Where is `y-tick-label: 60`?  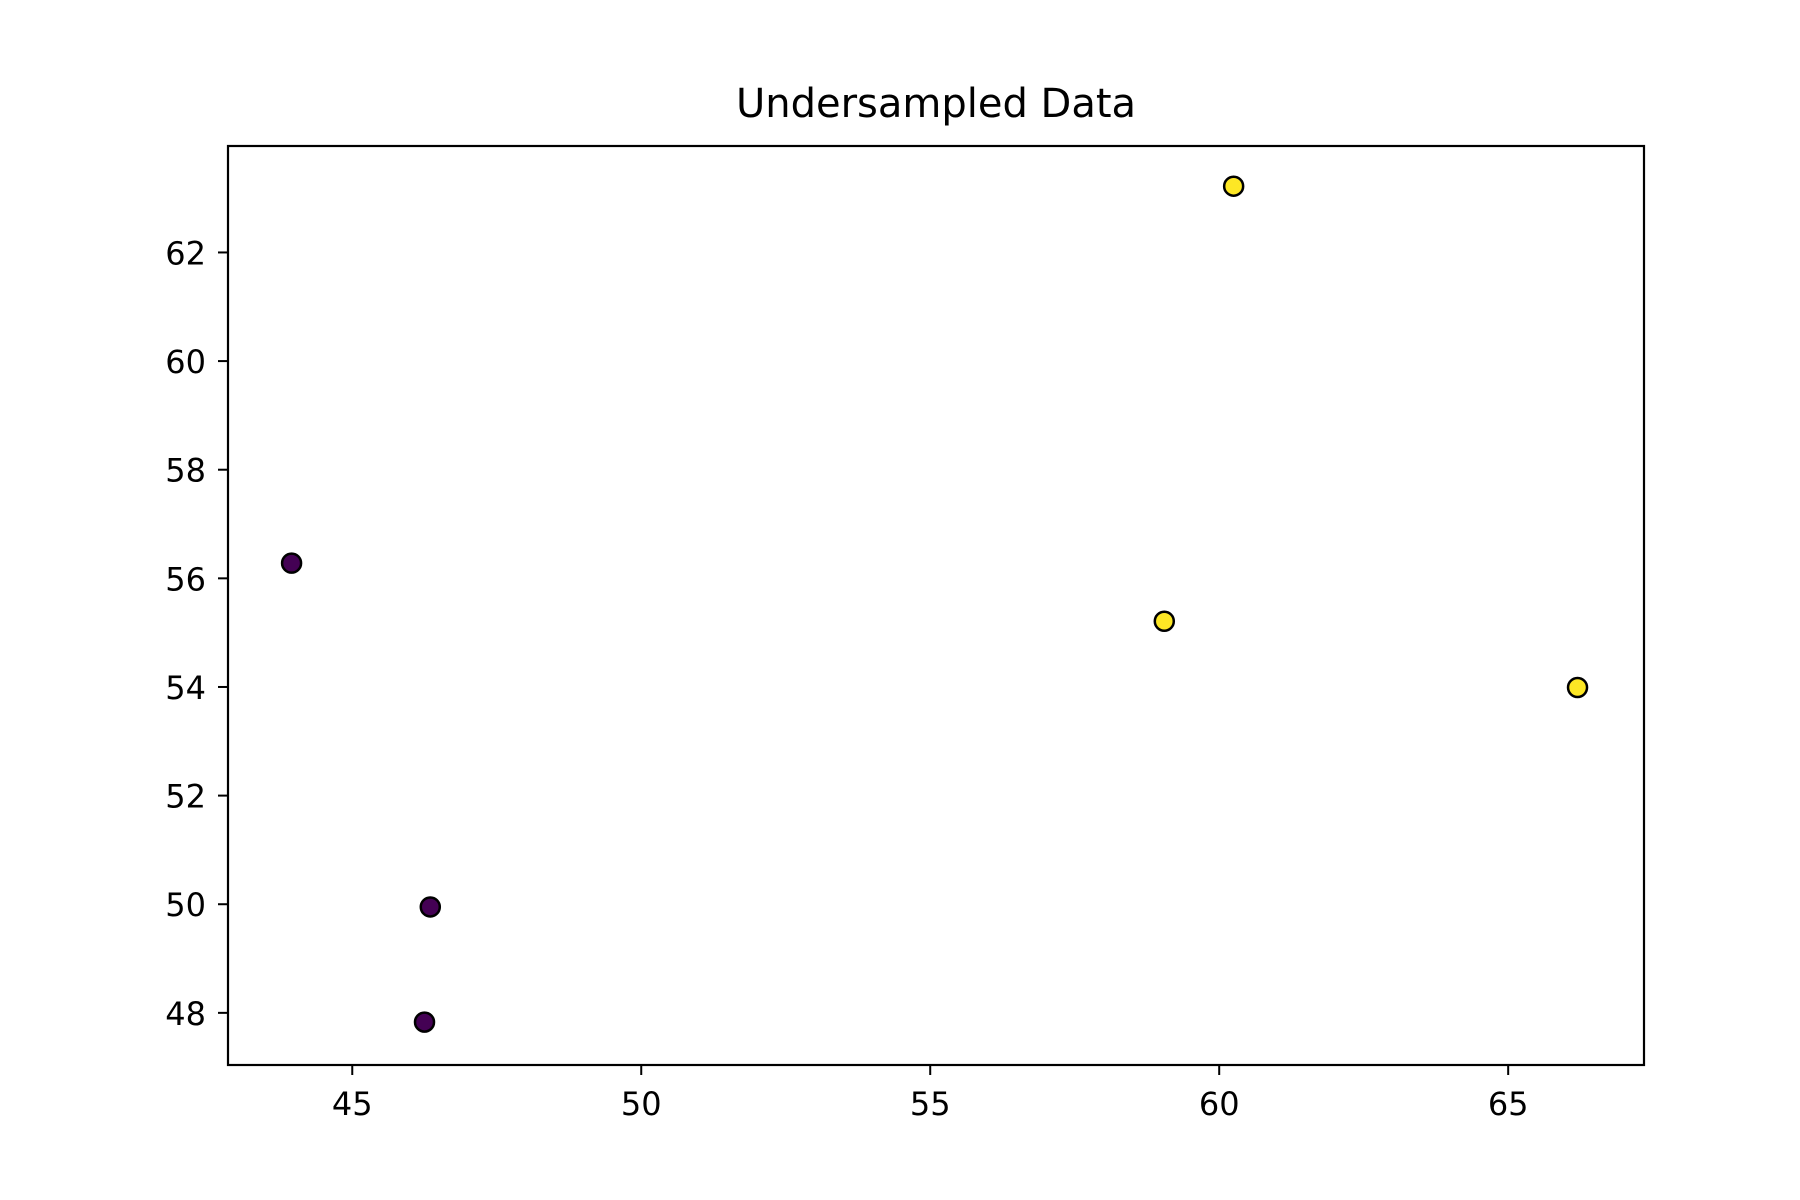
y-tick-label: 60 is located at coordinates (185, 362).